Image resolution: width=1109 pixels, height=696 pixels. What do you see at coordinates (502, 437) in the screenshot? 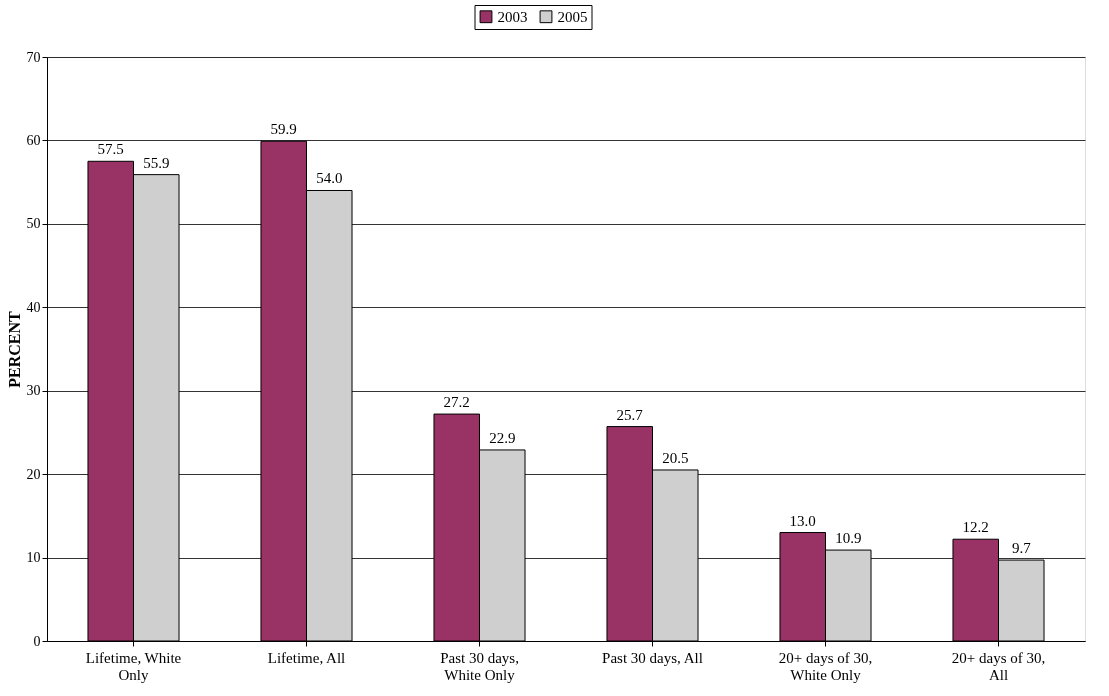
I see `data-label: 22.9` at bounding box center [502, 437].